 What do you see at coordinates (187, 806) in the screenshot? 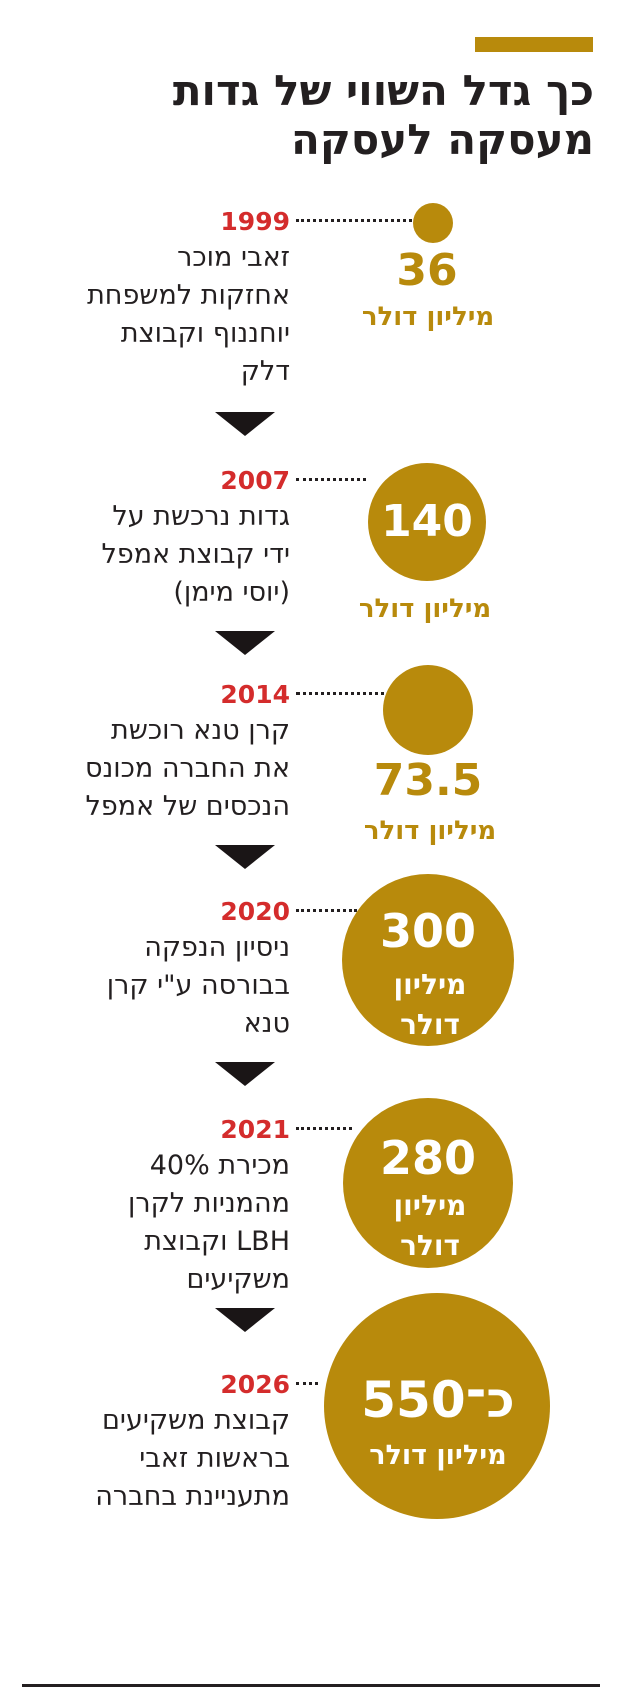
I see `event-description-line: הנכסים של אמפל` at bounding box center [187, 806].